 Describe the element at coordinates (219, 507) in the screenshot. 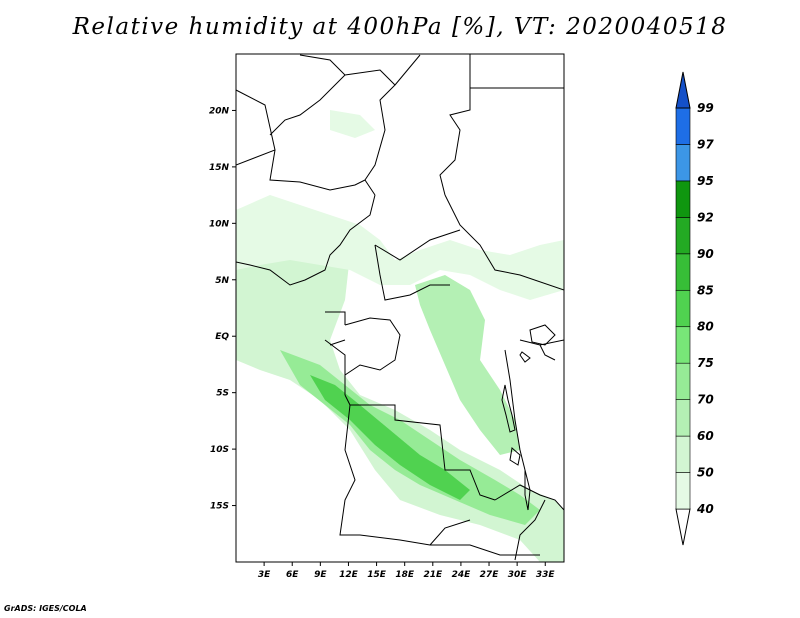

I see `lat-tick-label: 15S` at that location.